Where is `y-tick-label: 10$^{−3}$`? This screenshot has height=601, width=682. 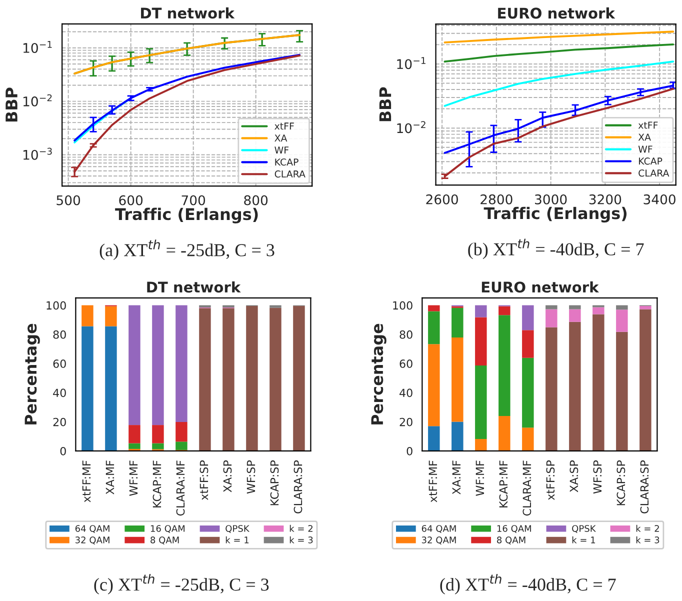 y-tick-label: 10$^{−3}$ is located at coordinates (37, 154).